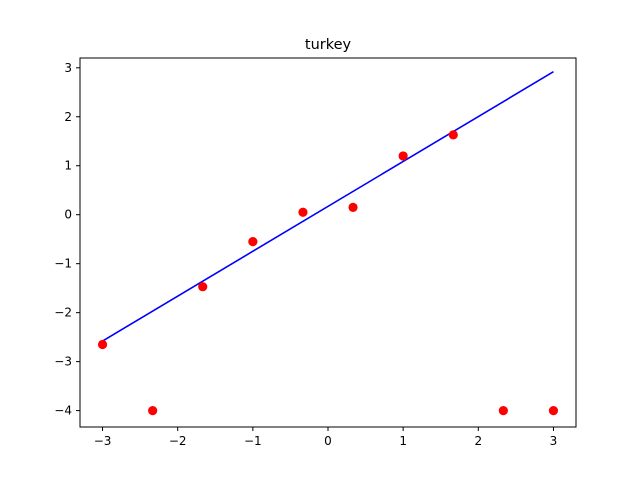 This screenshot has height=480, width=640. Describe the element at coordinates (68, 68) in the screenshot. I see `y-tick-label: 3` at that location.